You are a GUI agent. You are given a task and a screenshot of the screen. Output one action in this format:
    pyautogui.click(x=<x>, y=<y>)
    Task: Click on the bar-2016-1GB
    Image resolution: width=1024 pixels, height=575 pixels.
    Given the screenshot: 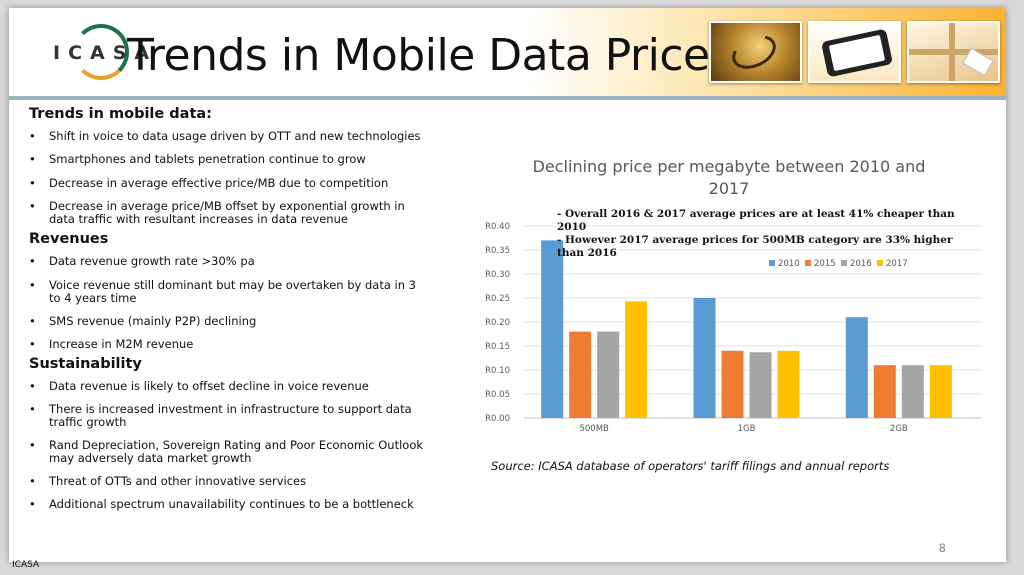 What is the action you would take?
    pyautogui.click(x=760, y=385)
    